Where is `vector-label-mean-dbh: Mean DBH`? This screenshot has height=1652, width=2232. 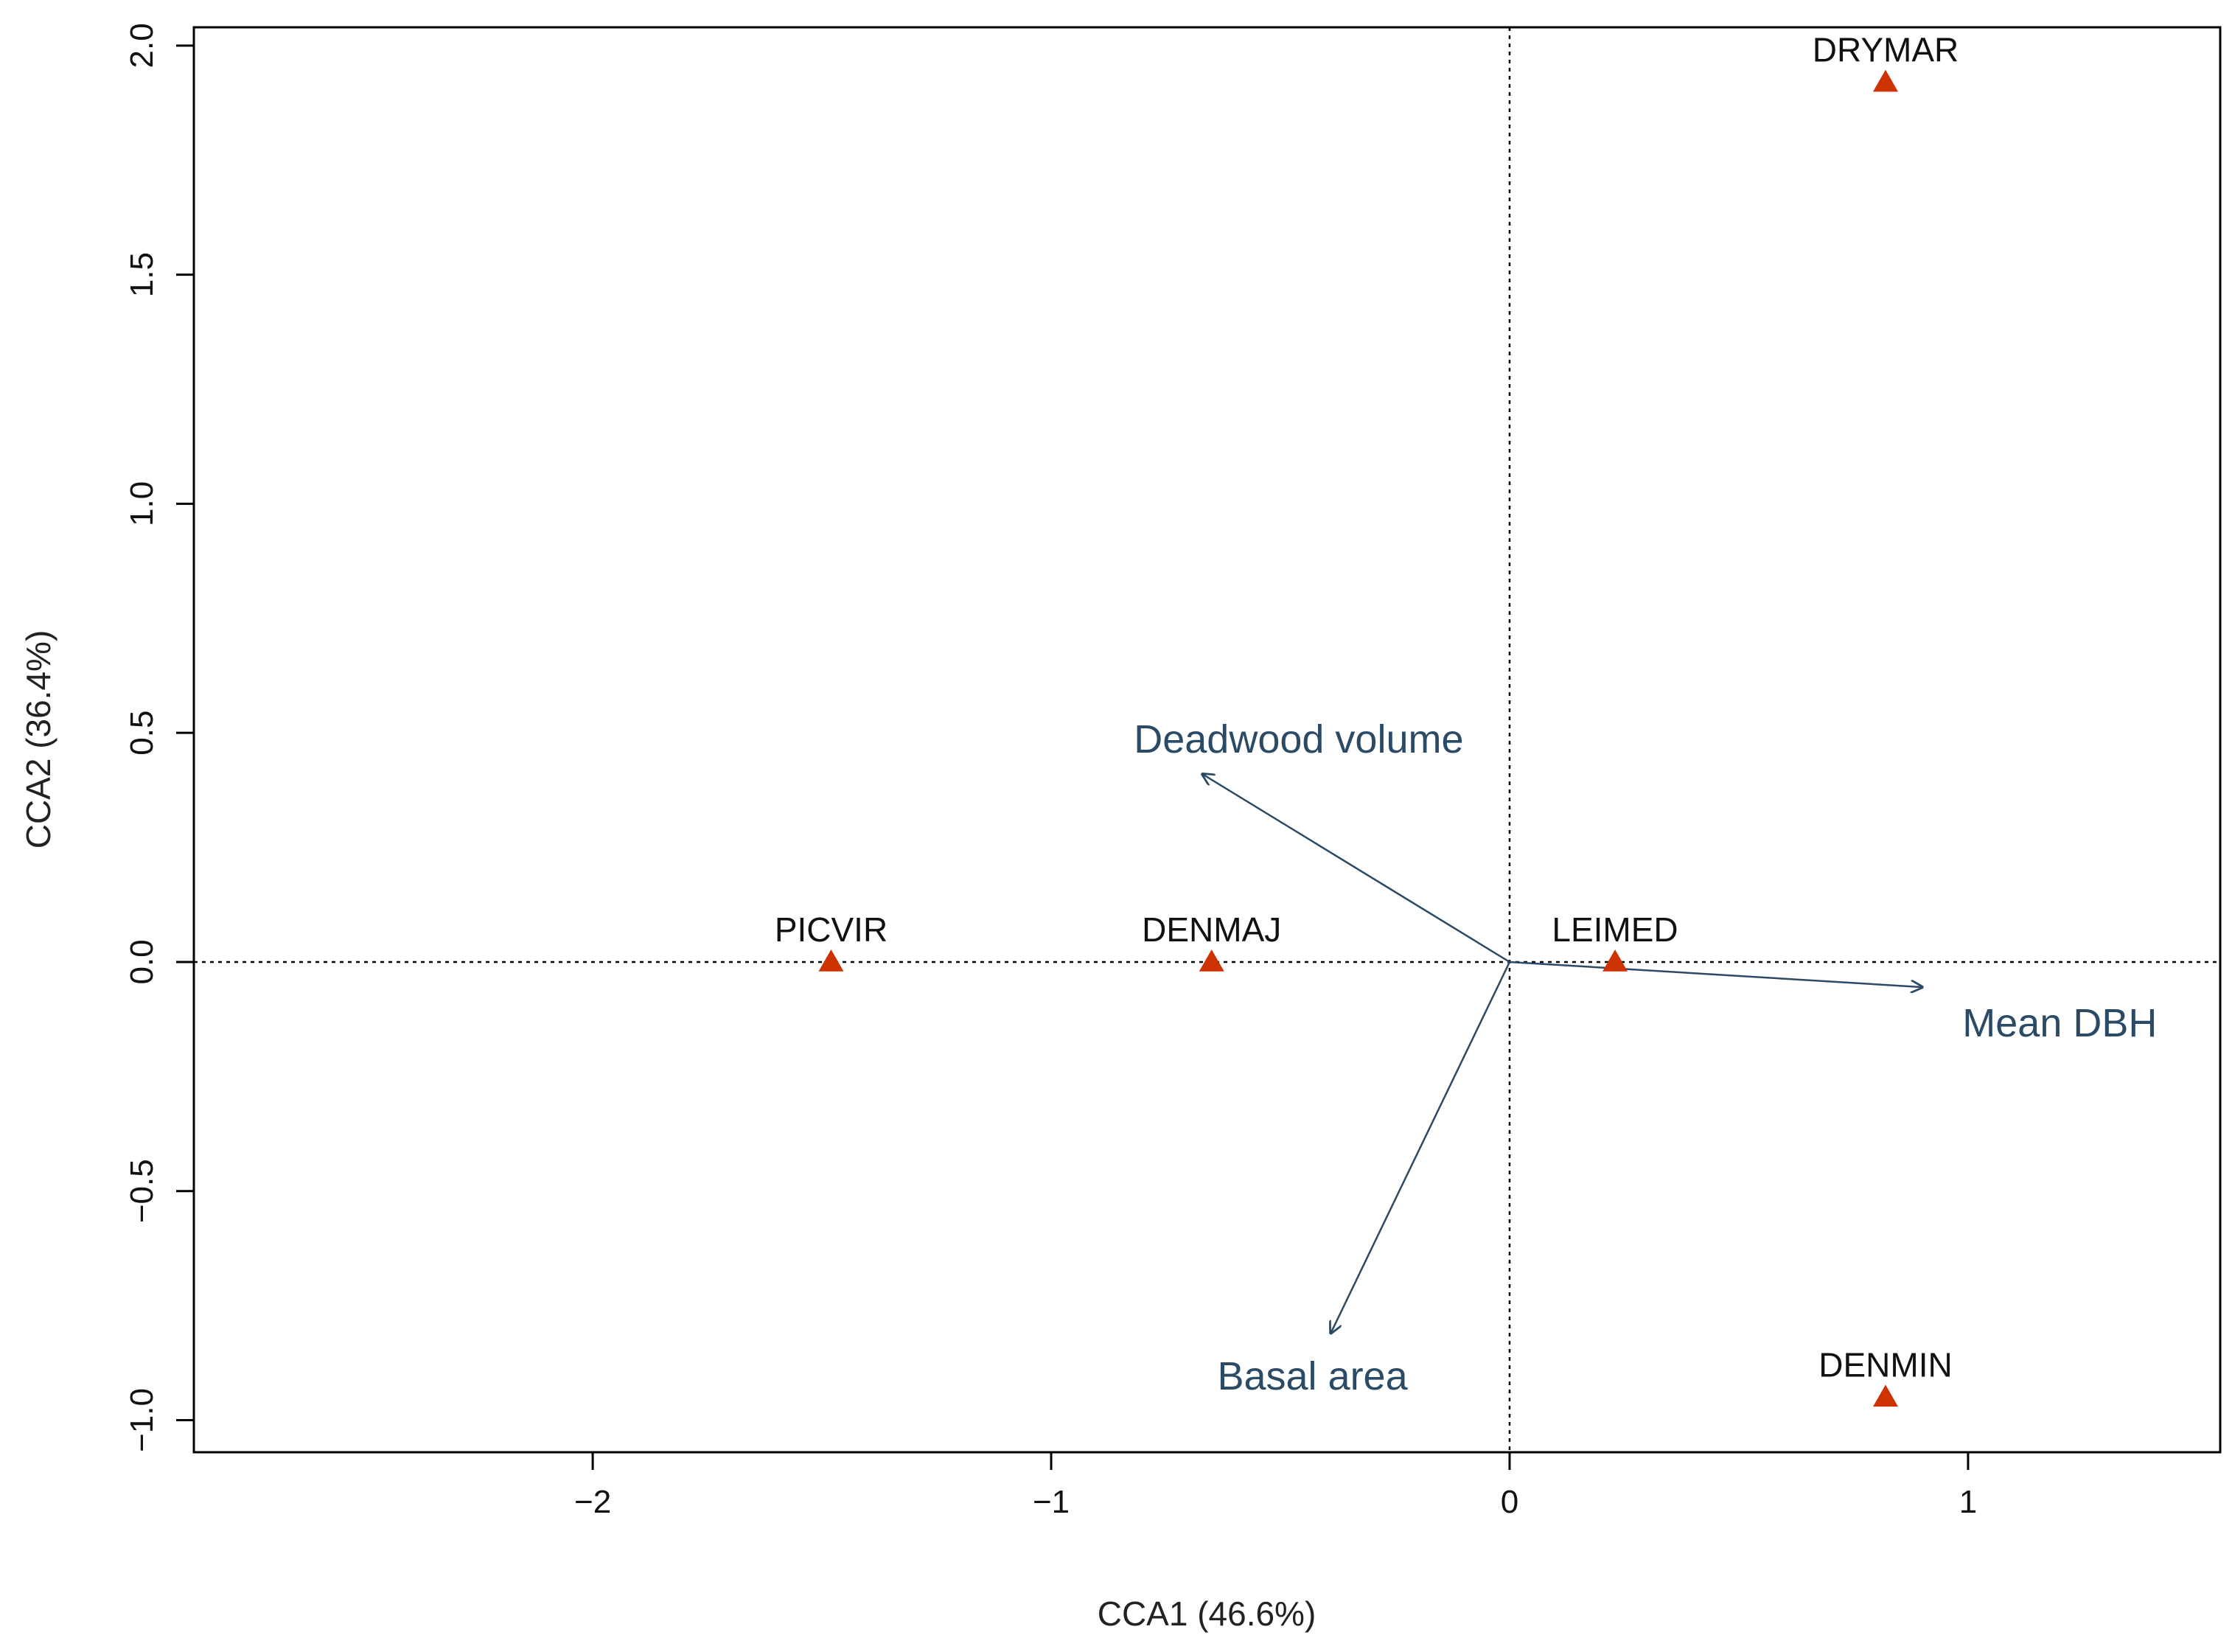 vector-label-mean-dbh: Mean DBH is located at coordinates (2059, 1023).